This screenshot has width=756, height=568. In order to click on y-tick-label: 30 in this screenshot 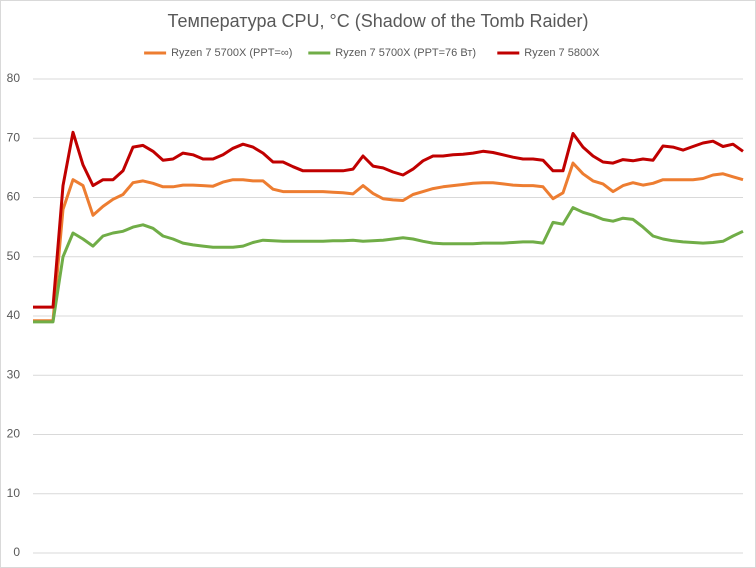, I will do `click(14, 374)`.